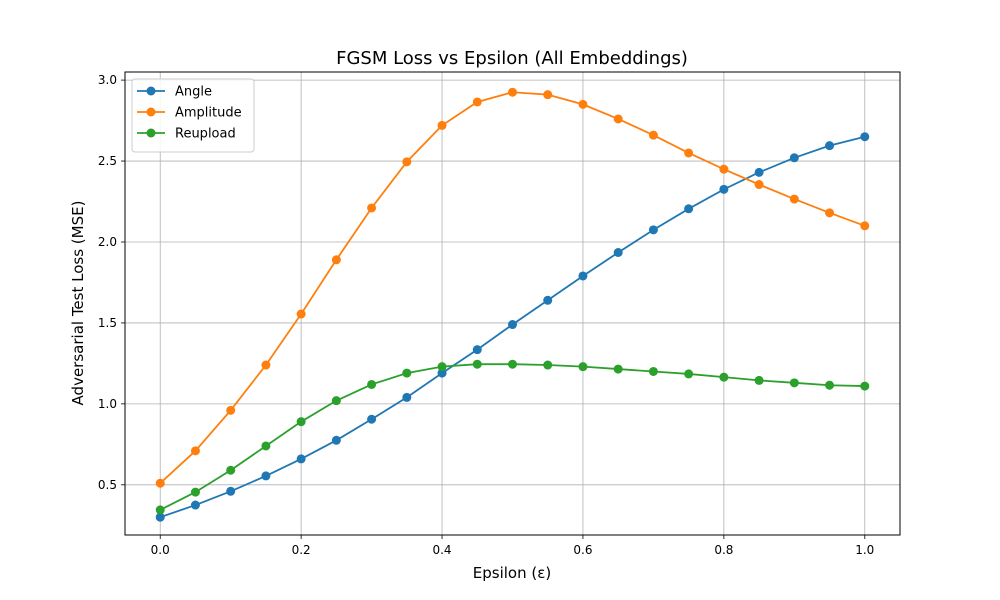 The height and width of the screenshot is (600, 1000). What do you see at coordinates (107, 242) in the screenshot?
I see `y-tick-label: 2.0` at bounding box center [107, 242].